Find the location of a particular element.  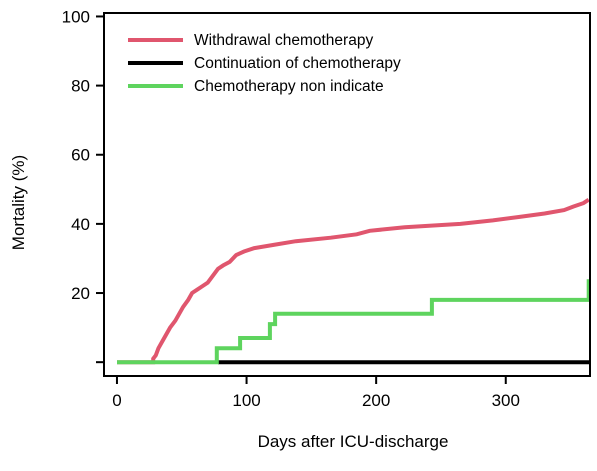

y-axis-label: Mortality (%) is located at coordinates (18, 202).